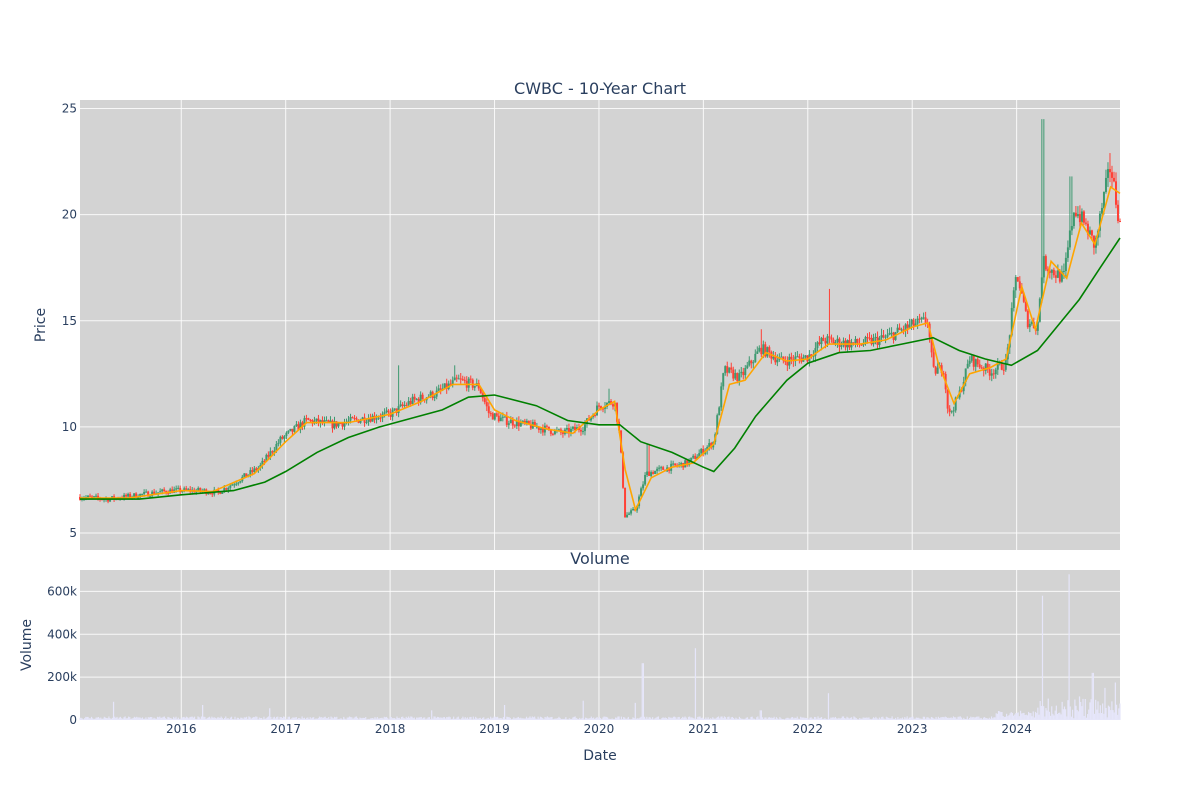 The width and height of the screenshot is (1200, 800). I want to click on x-tick-label: 2016, so click(181, 729).